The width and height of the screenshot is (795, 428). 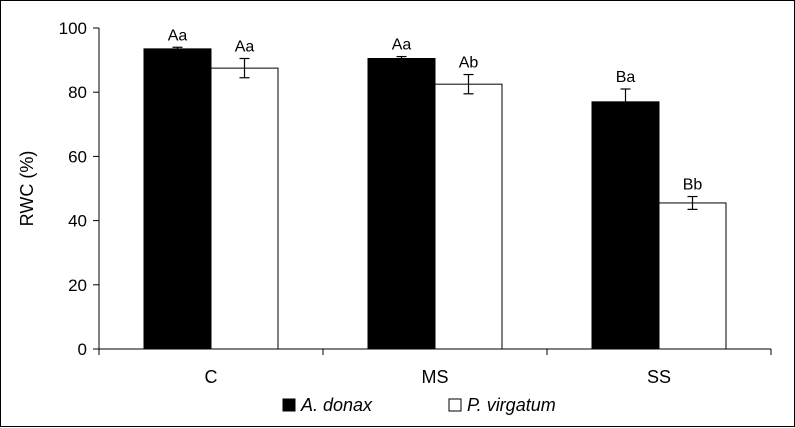 What do you see at coordinates (77, 221) in the screenshot?
I see `y-tick-label: 40` at bounding box center [77, 221].